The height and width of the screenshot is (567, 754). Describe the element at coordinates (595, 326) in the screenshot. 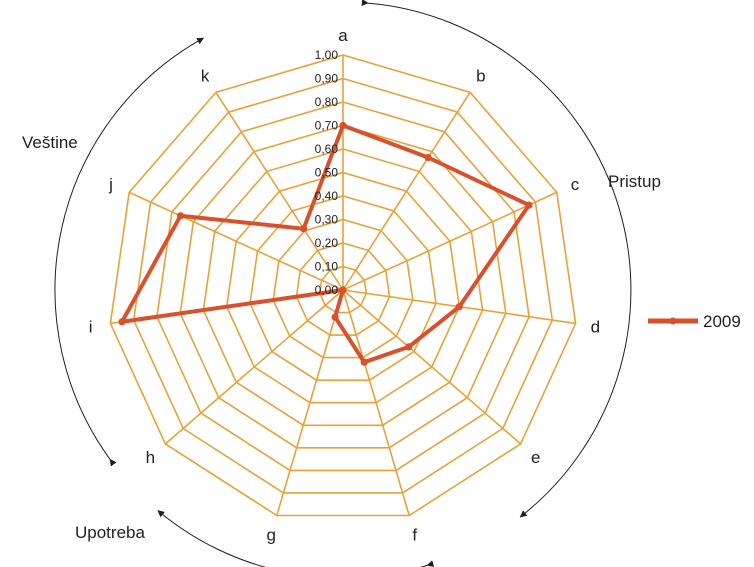

I see `category-label: d` at that location.